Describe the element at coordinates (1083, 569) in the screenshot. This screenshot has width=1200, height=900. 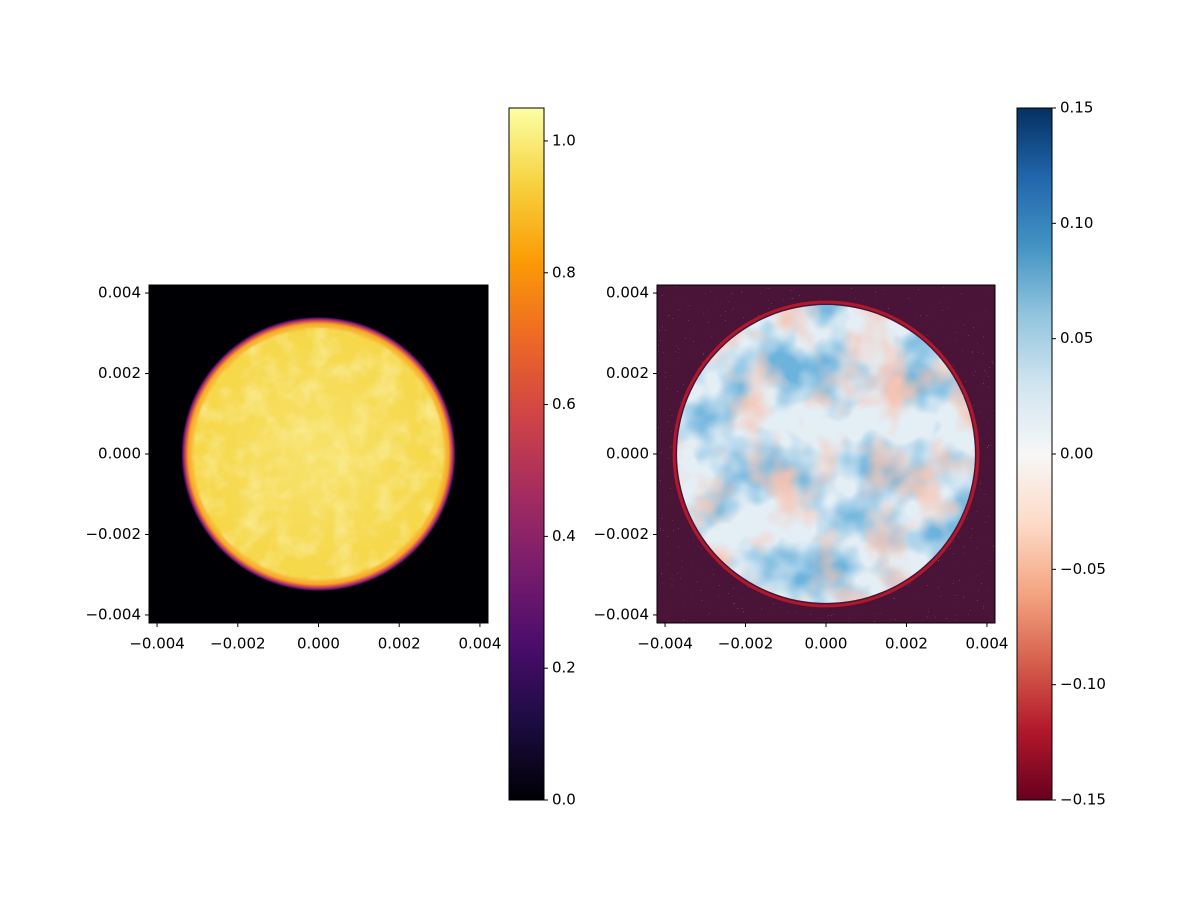
I see `colorbar-tick-label: −0.05` at that location.